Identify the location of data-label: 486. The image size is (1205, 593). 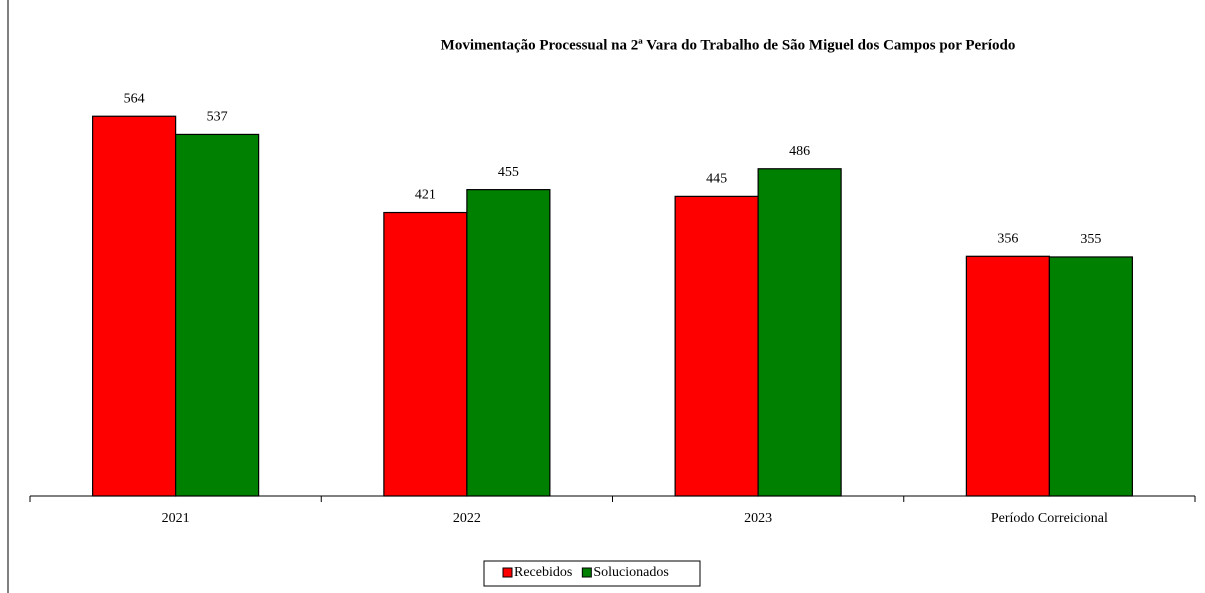
(799, 151).